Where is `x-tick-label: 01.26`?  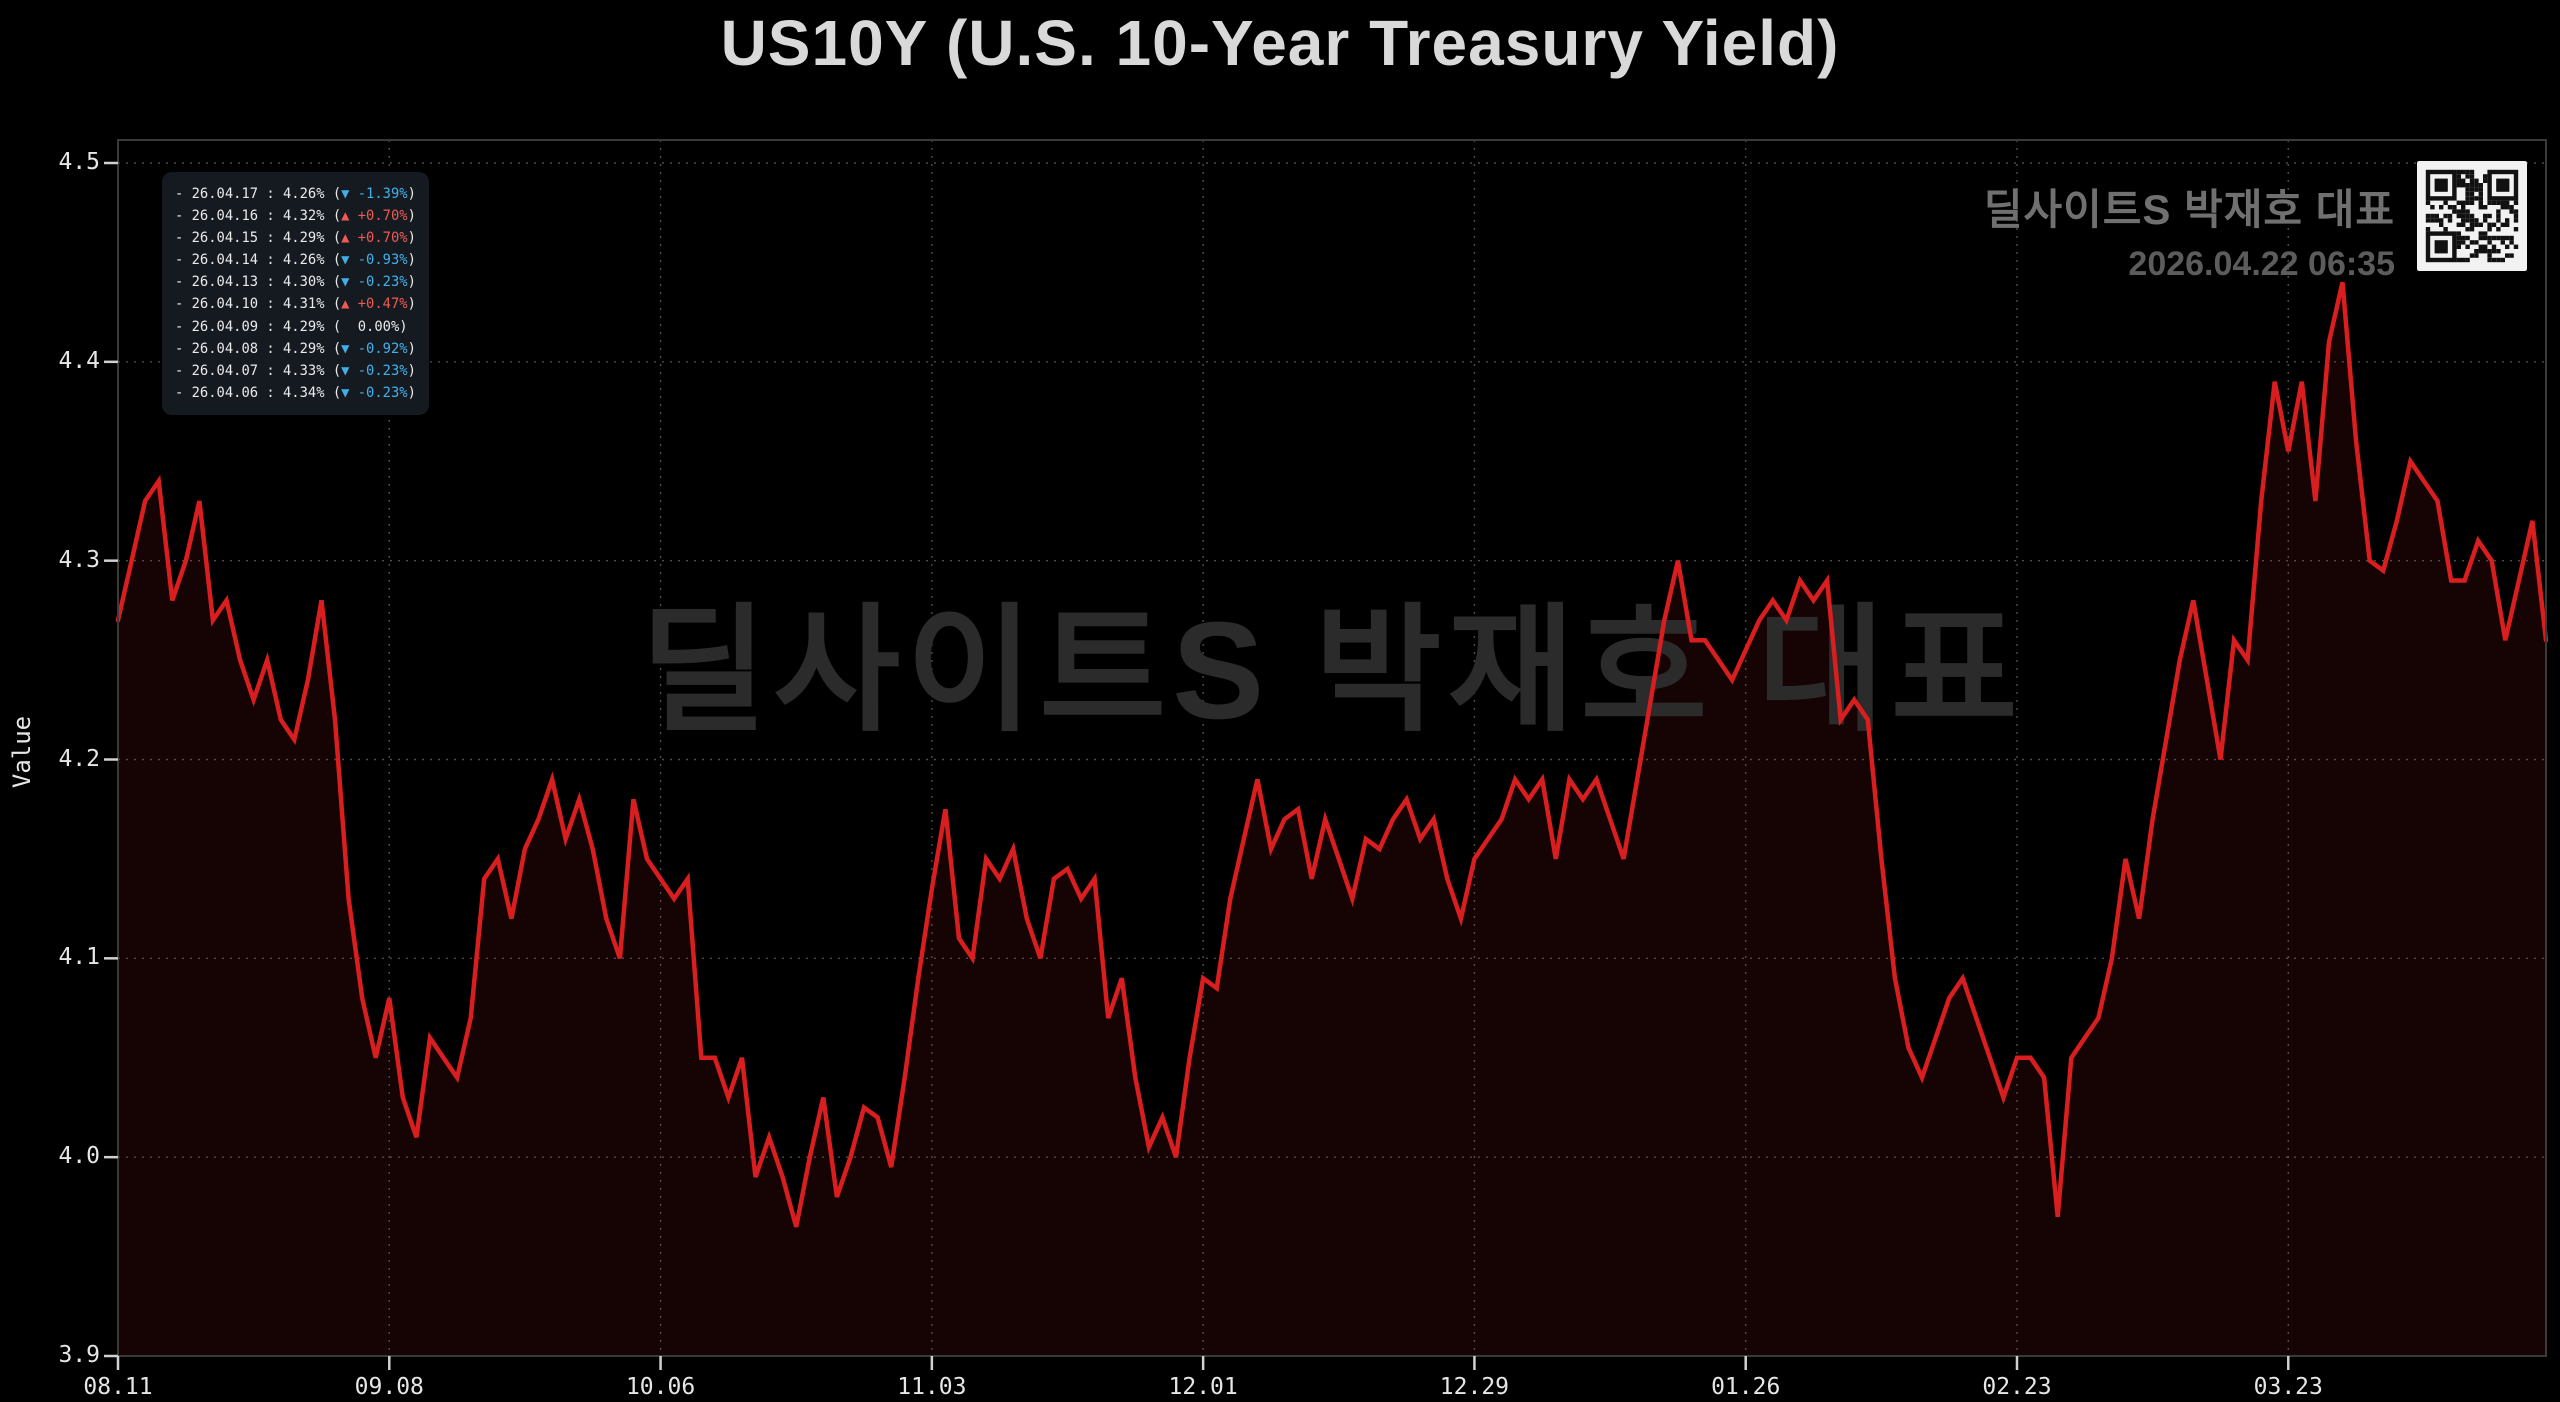
x-tick-label: 01.26 is located at coordinates (1746, 1387).